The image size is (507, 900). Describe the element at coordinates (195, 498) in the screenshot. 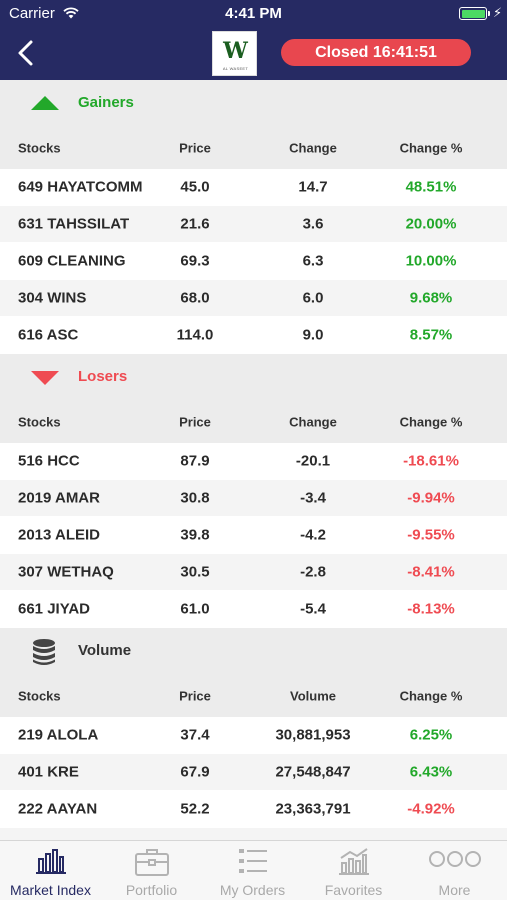

I see `stock-price: 30.8` at that location.